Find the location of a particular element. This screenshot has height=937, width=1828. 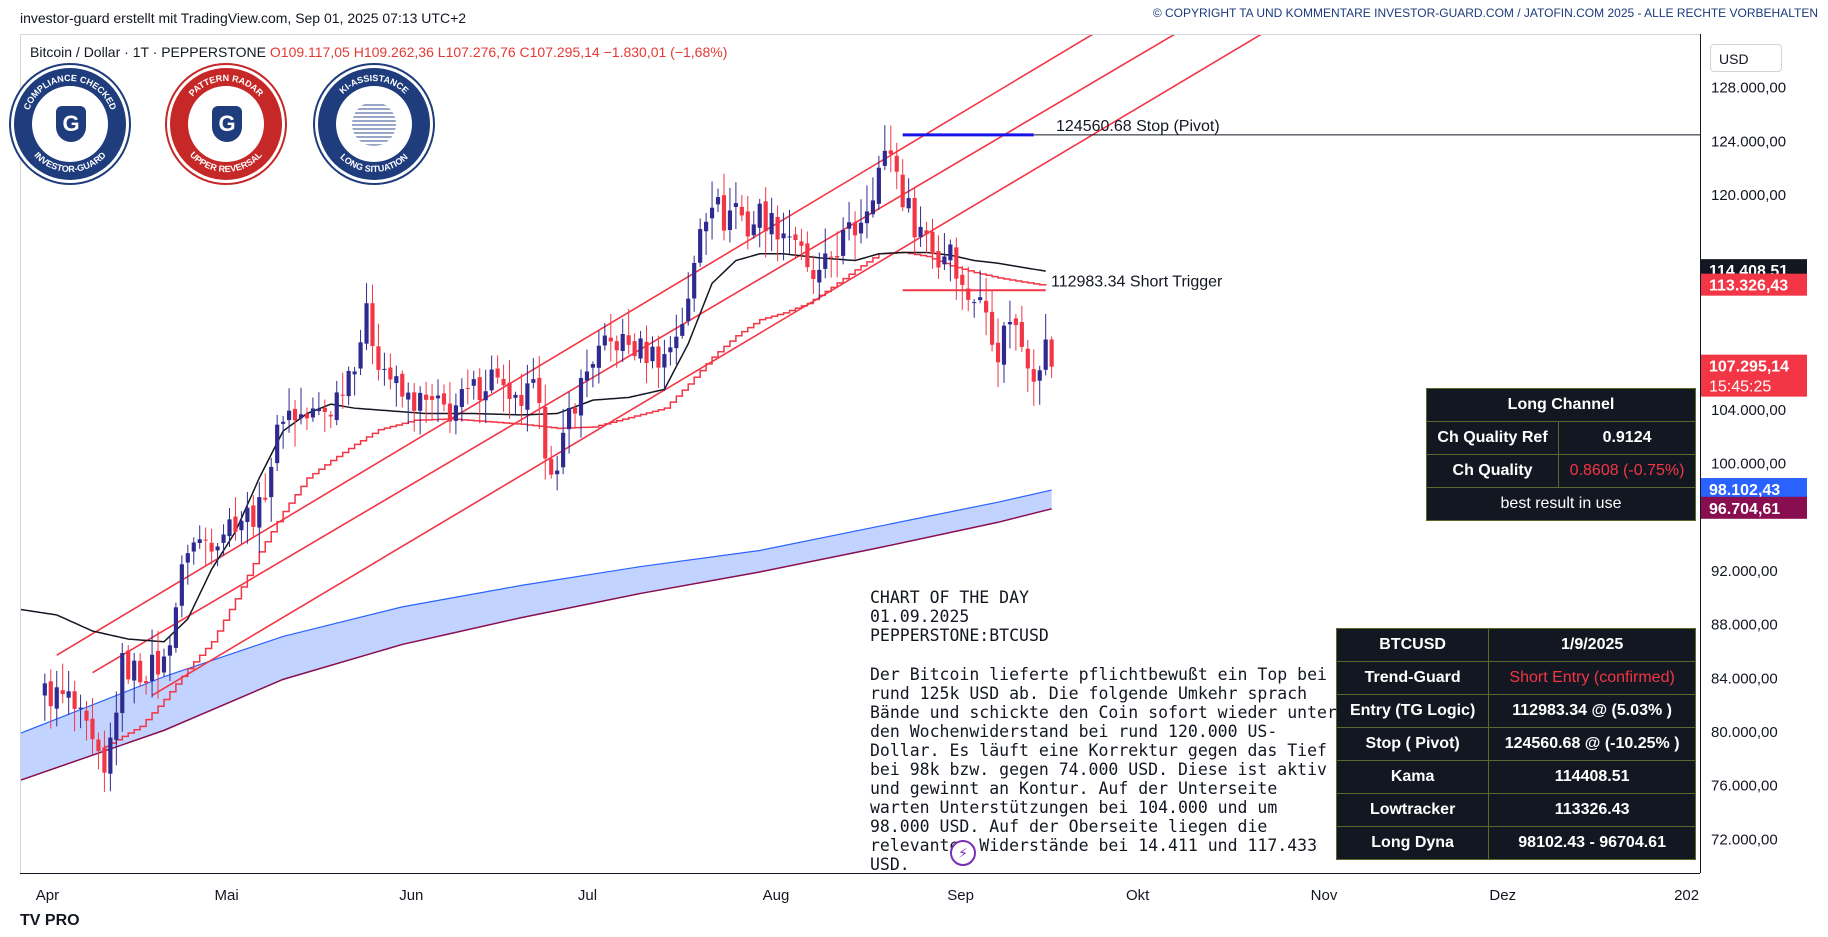

time-tick-label: Jul is located at coordinates (587, 895).